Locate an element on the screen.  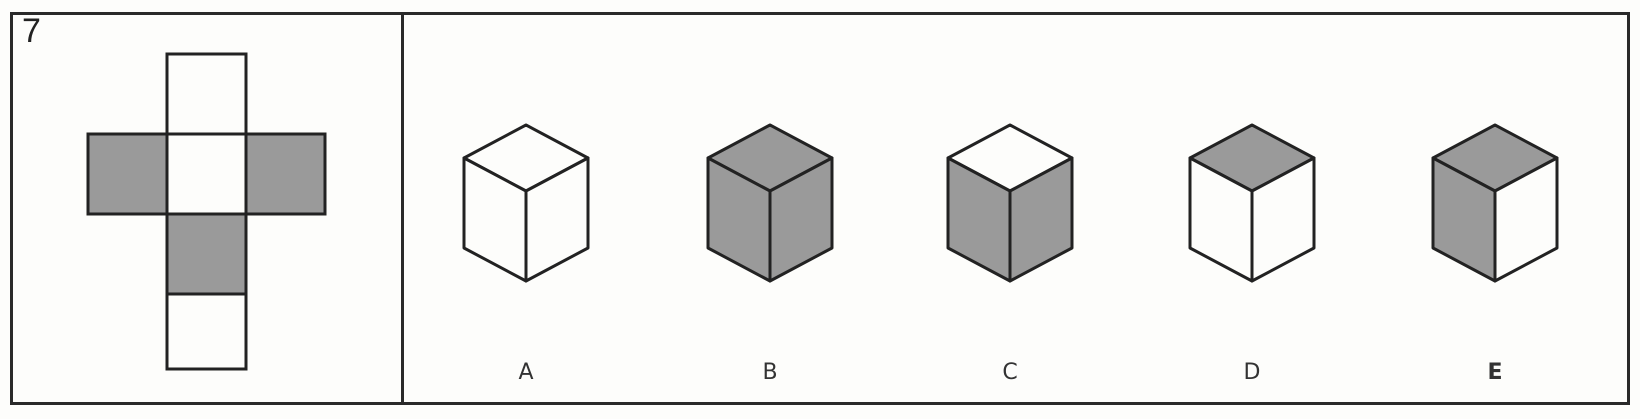
net-center-face is located at coordinates (206, 174).